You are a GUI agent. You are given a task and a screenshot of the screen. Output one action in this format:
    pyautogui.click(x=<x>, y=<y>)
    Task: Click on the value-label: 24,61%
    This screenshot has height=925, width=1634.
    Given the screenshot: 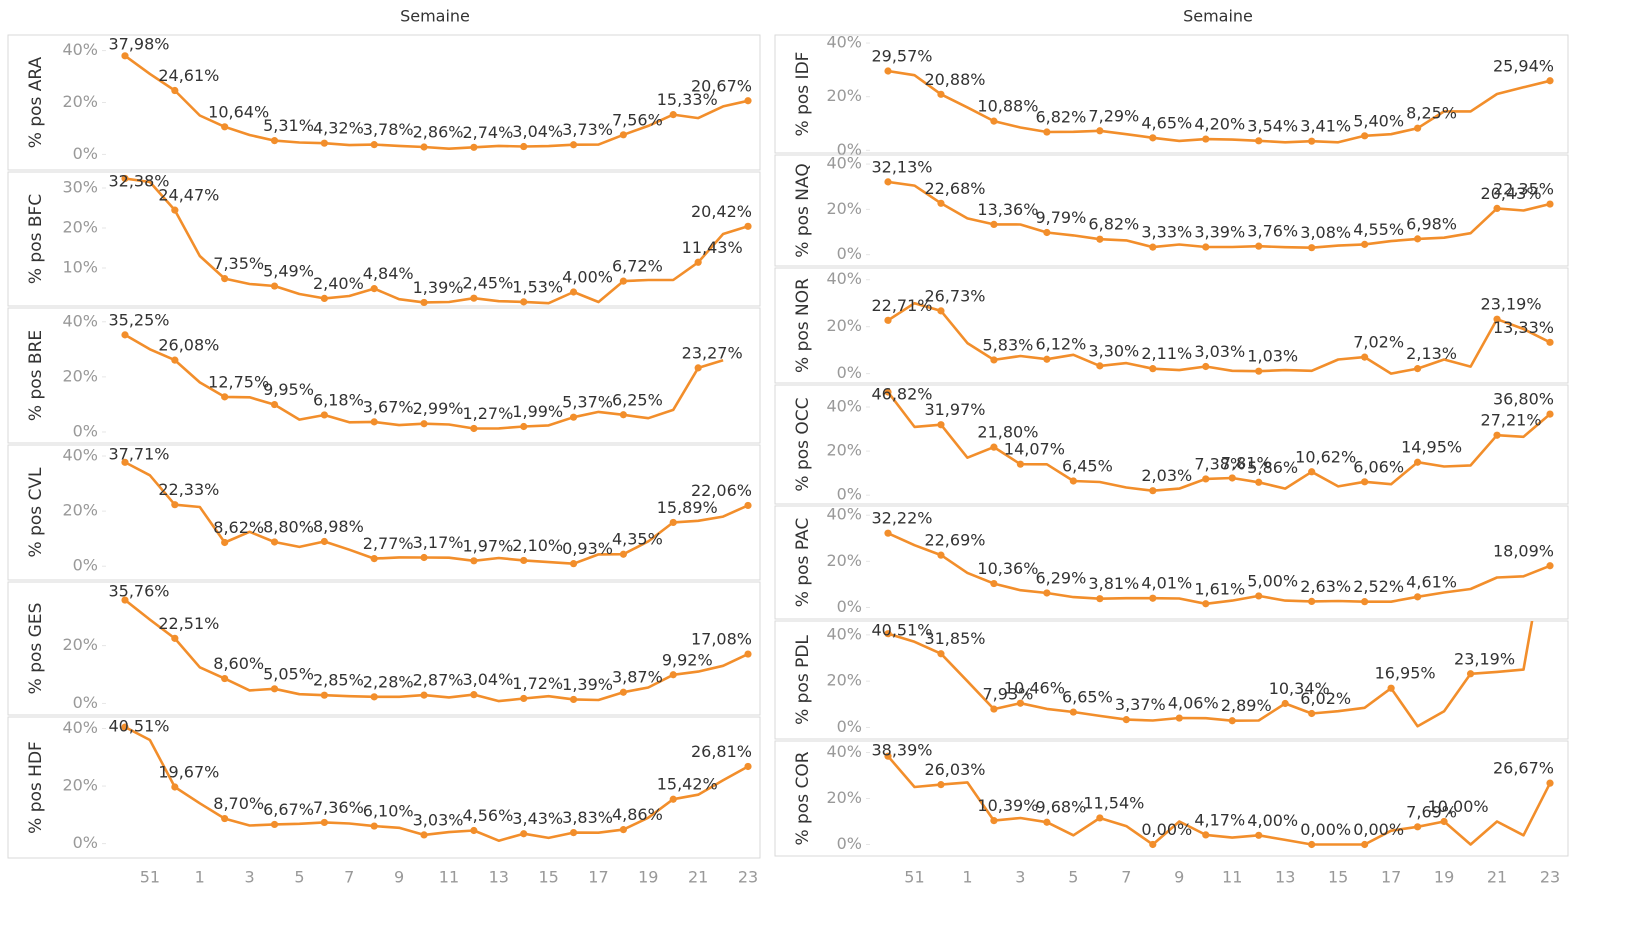 What is the action you would take?
    pyautogui.click(x=188, y=75)
    